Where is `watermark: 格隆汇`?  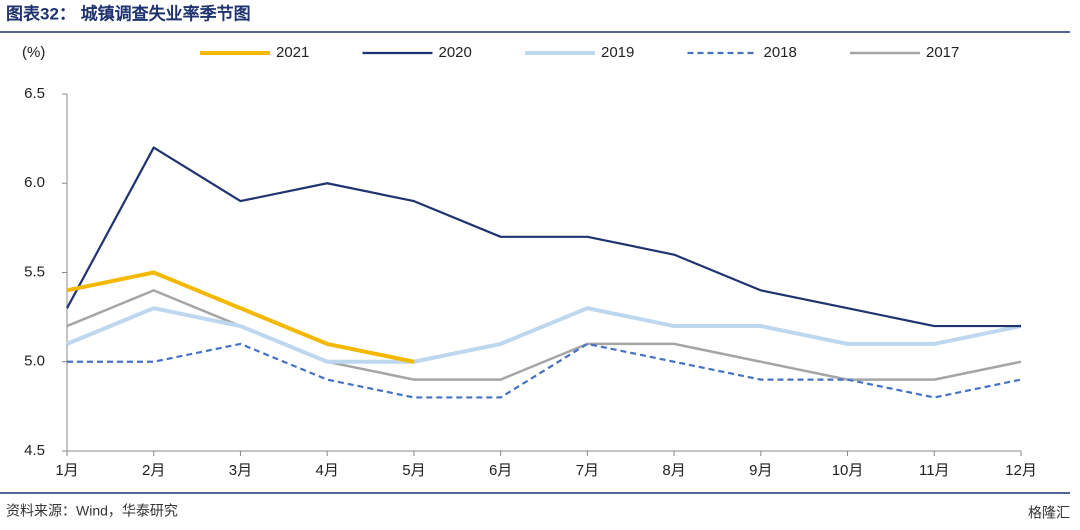
watermark: 格隆汇 is located at coordinates (1049, 513).